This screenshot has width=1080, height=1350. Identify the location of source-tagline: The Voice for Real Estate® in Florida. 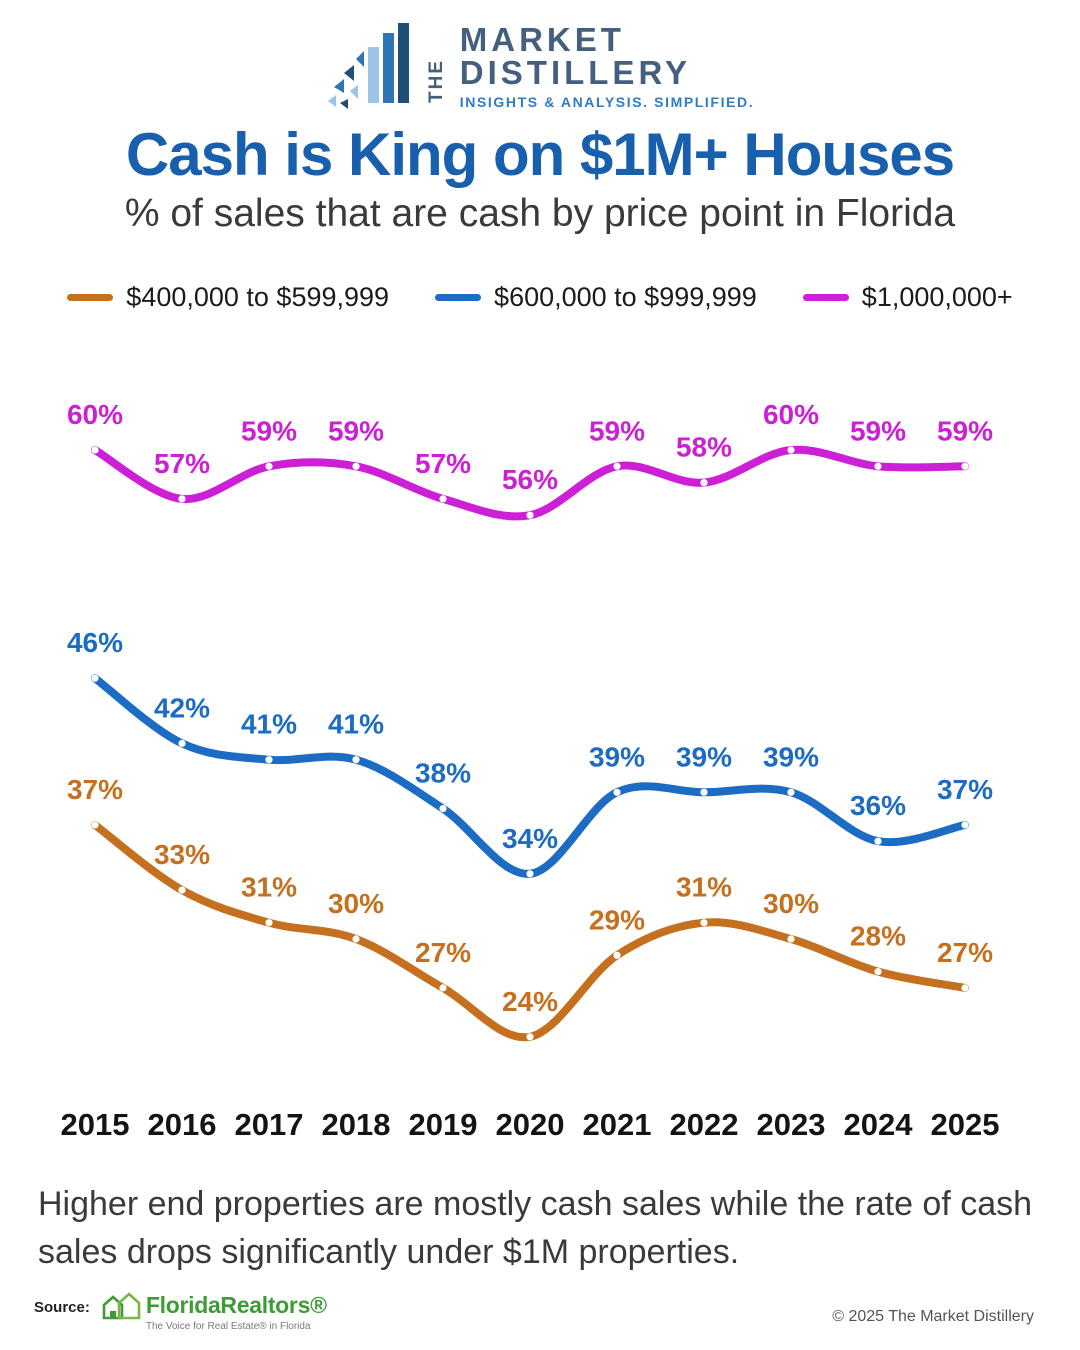
(228, 1326).